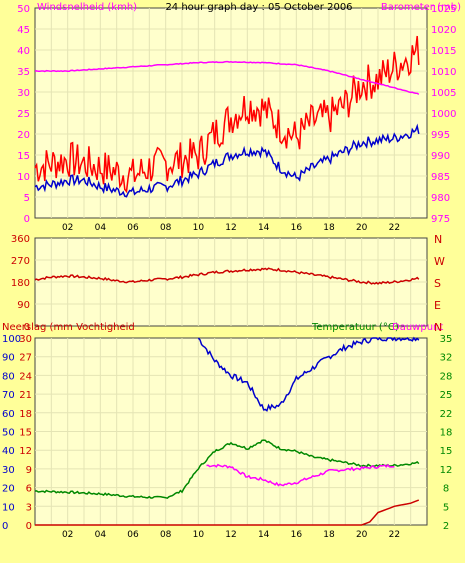 The height and width of the screenshot is (563, 465). What do you see at coordinates (446, 526) in the screenshot?
I see `temperature-y-tick-label: 2` at bounding box center [446, 526].